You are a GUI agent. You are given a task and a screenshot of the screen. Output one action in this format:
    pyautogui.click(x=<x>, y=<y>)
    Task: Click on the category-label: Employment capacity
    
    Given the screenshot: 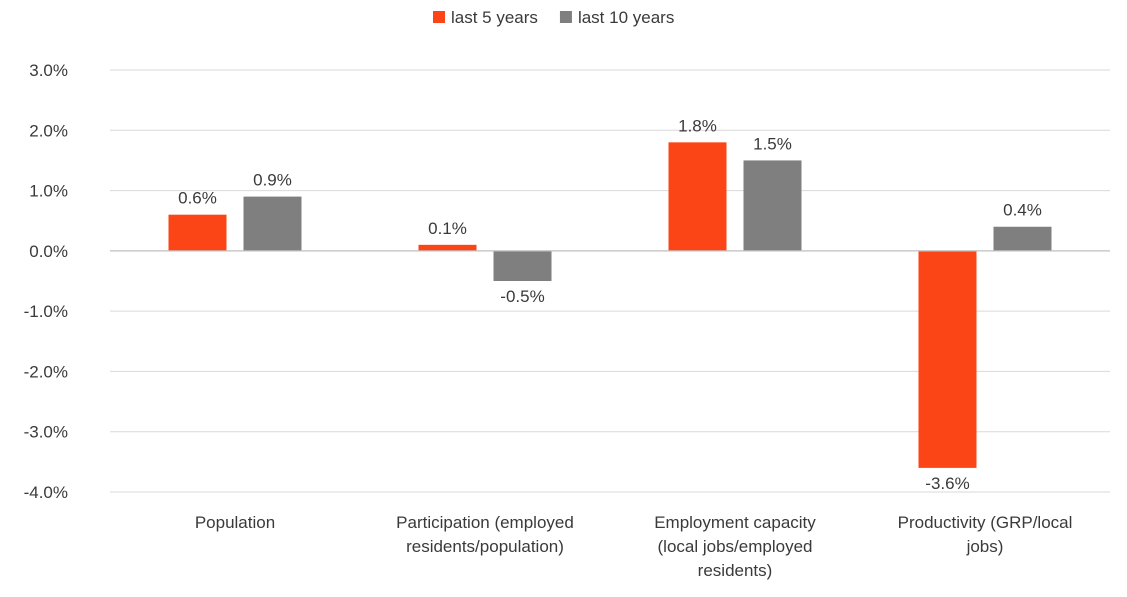 What is the action you would take?
    pyautogui.click(x=735, y=522)
    